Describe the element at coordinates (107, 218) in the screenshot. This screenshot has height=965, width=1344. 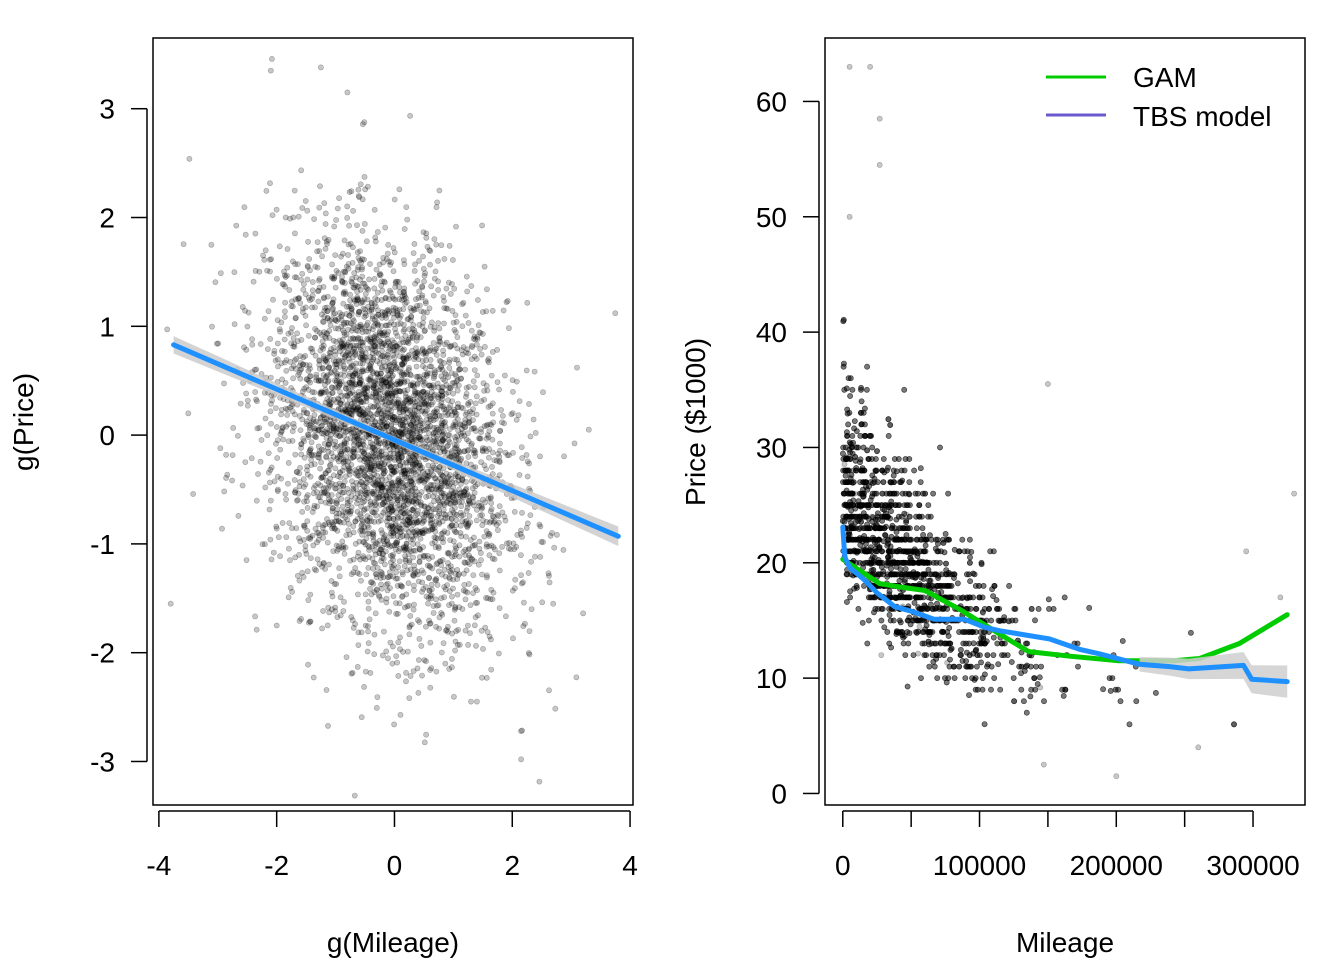
I see `y-tick-label: 2` at that location.